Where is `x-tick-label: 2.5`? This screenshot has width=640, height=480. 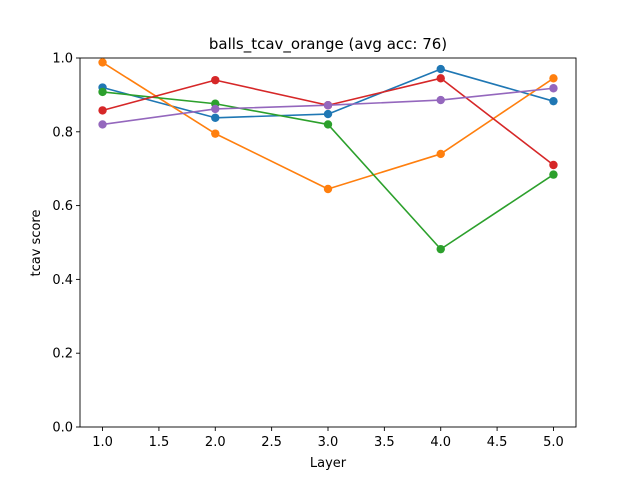
x-tick-label: 2.5 is located at coordinates (271, 442).